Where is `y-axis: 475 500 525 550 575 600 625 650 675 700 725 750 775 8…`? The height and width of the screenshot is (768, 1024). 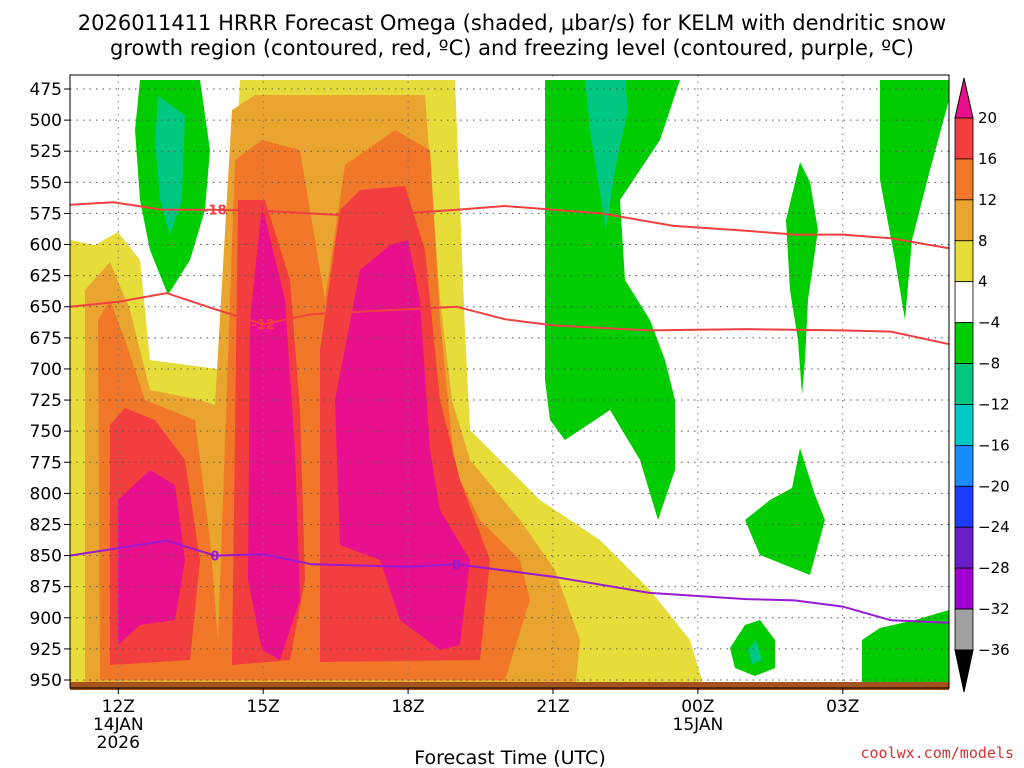
y-axis: 475 500 525 550 575 600 625 650 675 700 725 750 775 8… is located at coordinates (50, 385).